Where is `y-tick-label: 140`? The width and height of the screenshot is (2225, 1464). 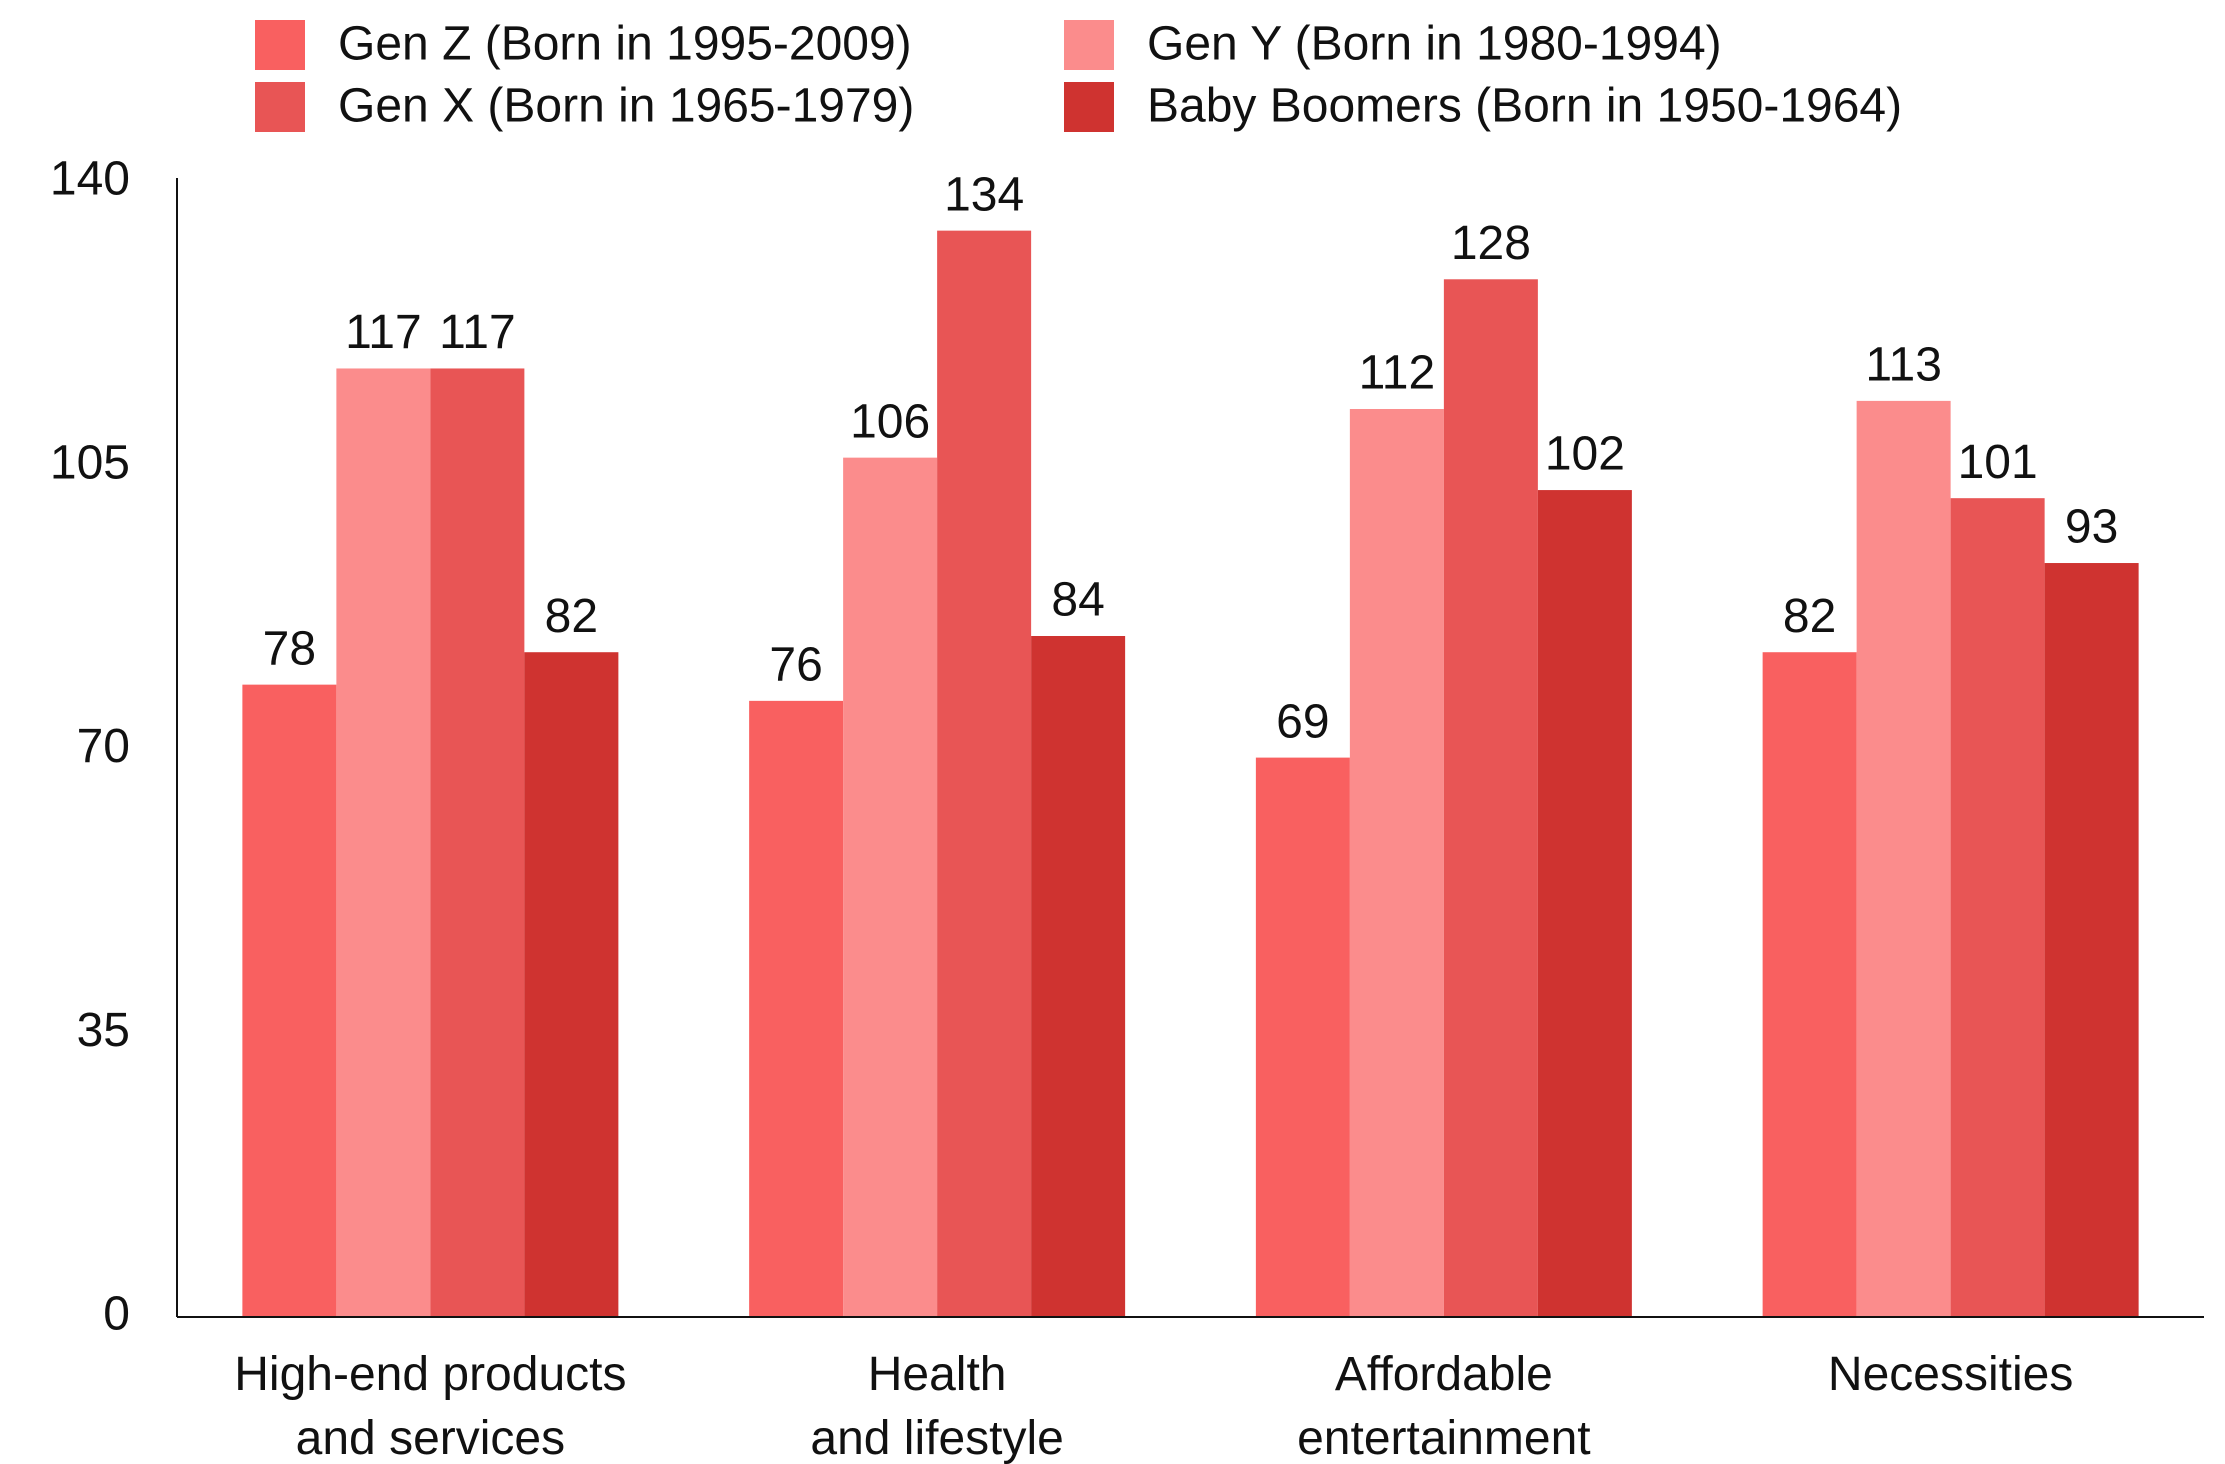 y-tick-label: 140 is located at coordinates (90, 179).